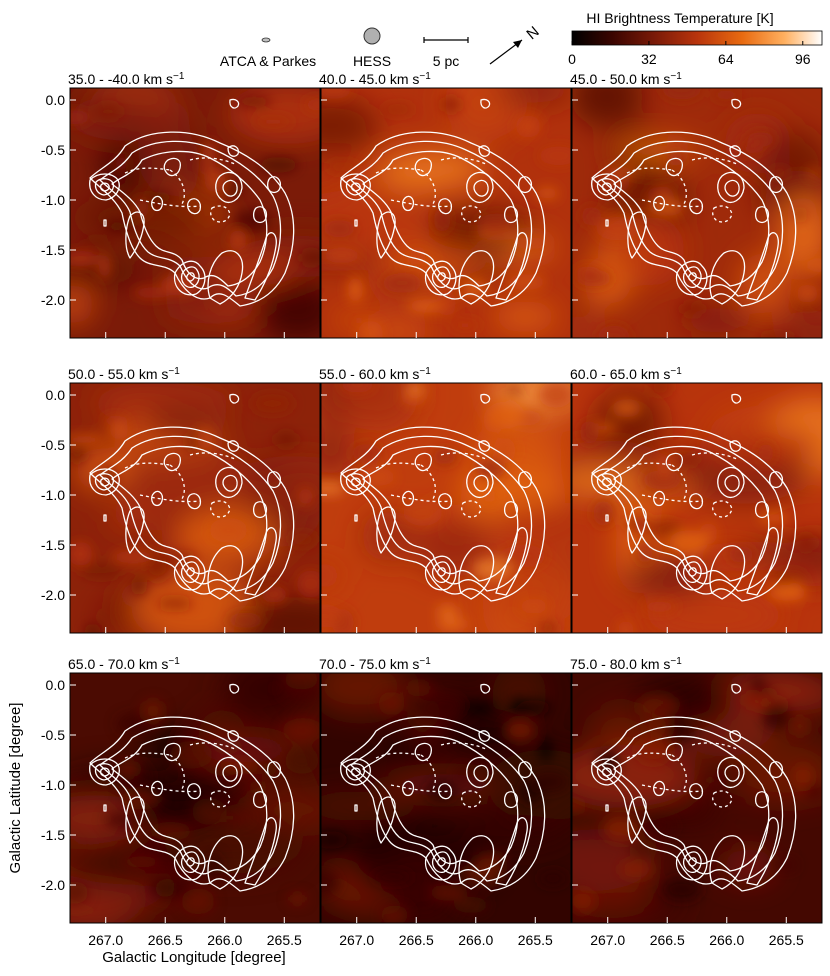 The image size is (830, 976). I want to click on velocity-range-label: 75.0 - 80.0 km s−1, so click(626, 664).